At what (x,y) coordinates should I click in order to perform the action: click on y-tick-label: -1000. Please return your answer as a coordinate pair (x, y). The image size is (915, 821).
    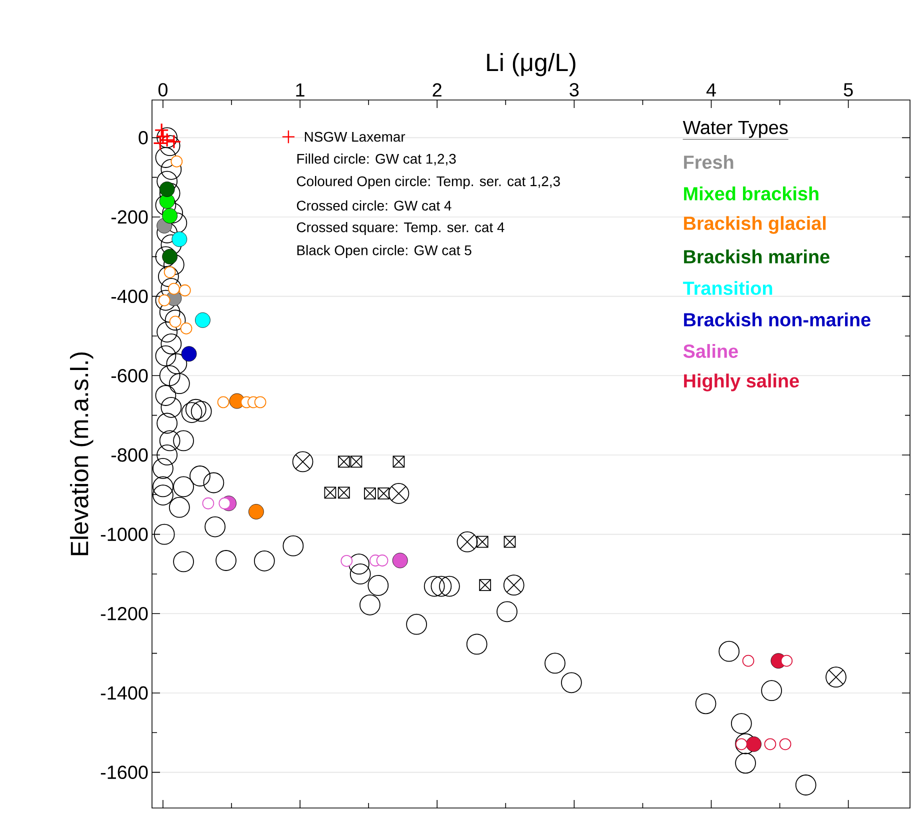
    Looking at the image, I should click on (124, 535).